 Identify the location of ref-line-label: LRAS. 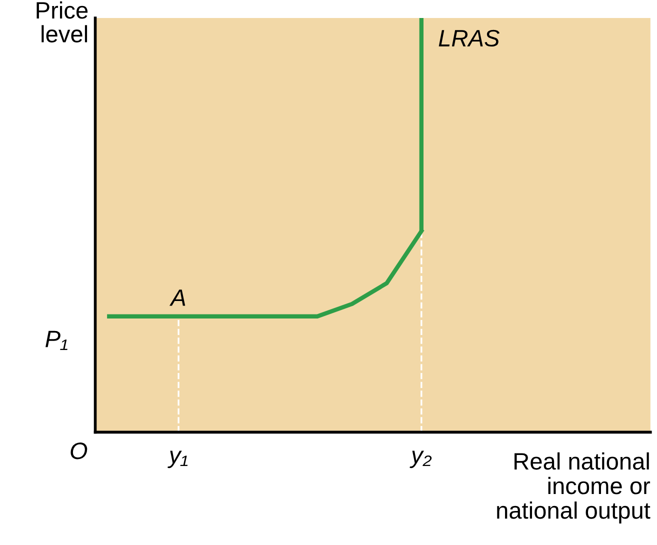
(469, 38).